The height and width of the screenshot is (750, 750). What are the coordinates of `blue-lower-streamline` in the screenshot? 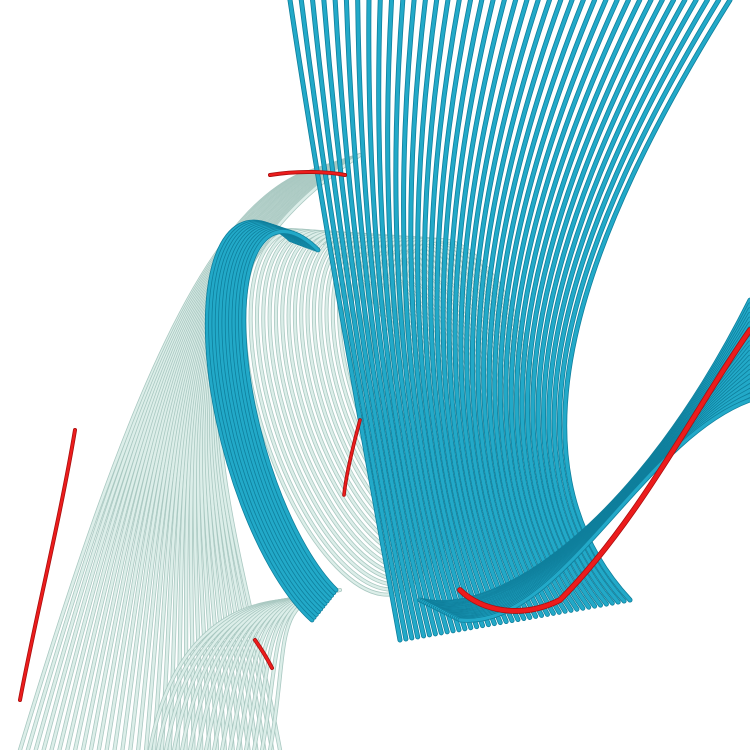 It's located at (604, 510).